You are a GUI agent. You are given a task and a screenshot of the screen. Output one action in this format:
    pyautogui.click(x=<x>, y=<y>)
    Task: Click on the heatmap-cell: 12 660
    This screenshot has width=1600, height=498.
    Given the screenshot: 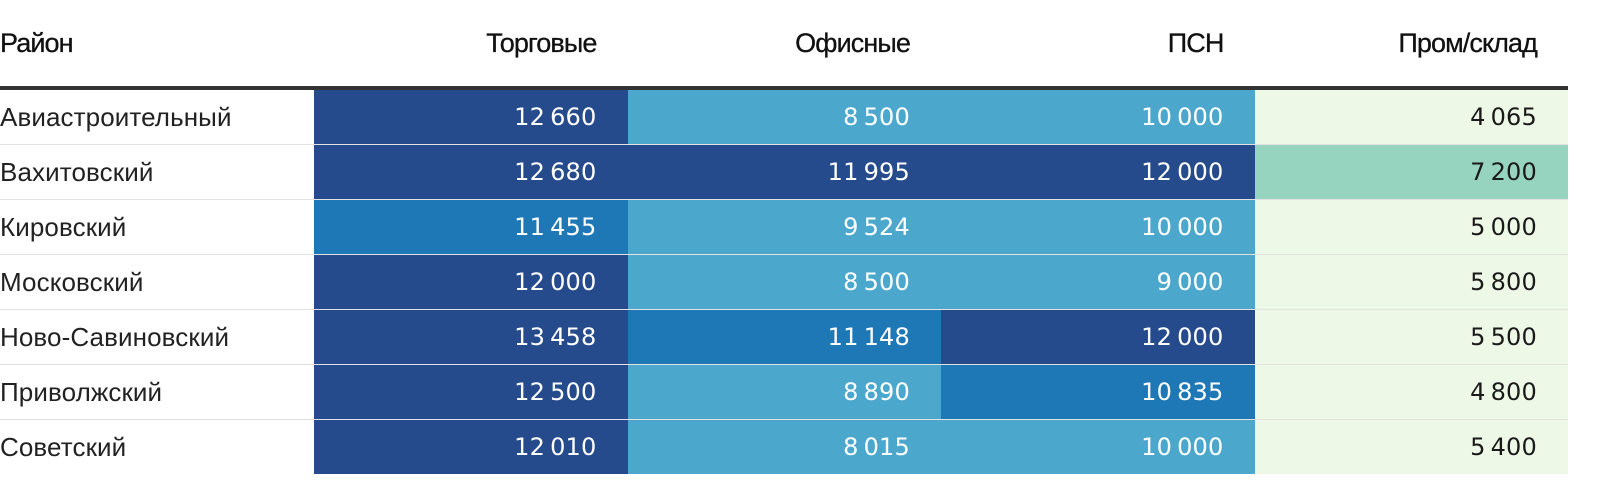 What is the action you would take?
    pyautogui.click(x=471, y=116)
    